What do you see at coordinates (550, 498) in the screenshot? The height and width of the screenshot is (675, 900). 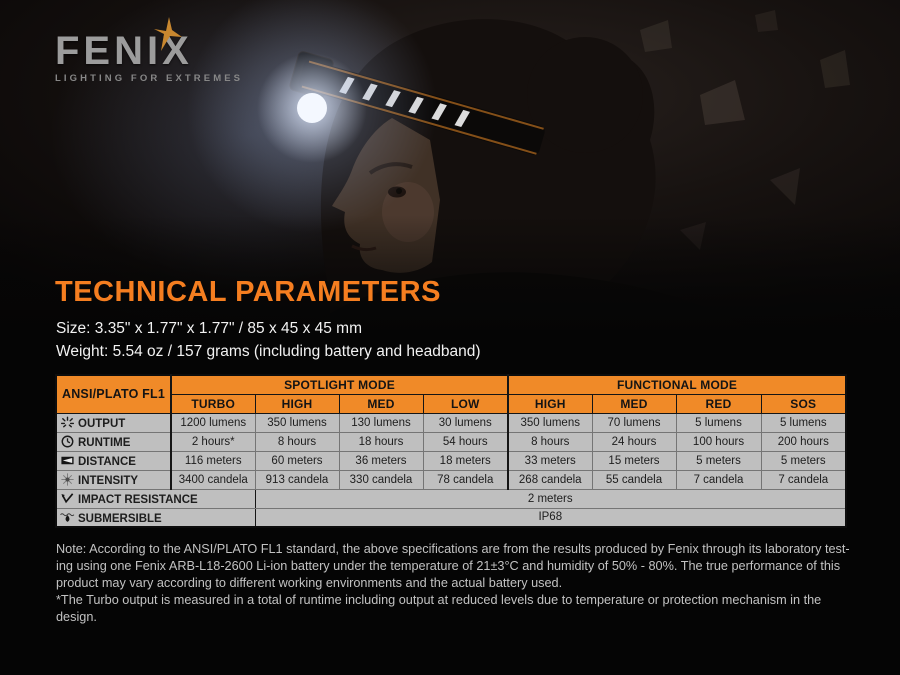 I see `impact-resistance-value: 2 meters` at bounding box center [550, 498].